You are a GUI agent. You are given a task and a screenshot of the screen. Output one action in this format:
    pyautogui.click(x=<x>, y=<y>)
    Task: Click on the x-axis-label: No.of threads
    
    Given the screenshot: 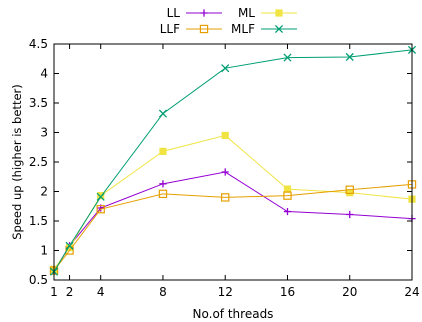 What is the action you would take?
    pyautogui.click(x=233, y=314)
    